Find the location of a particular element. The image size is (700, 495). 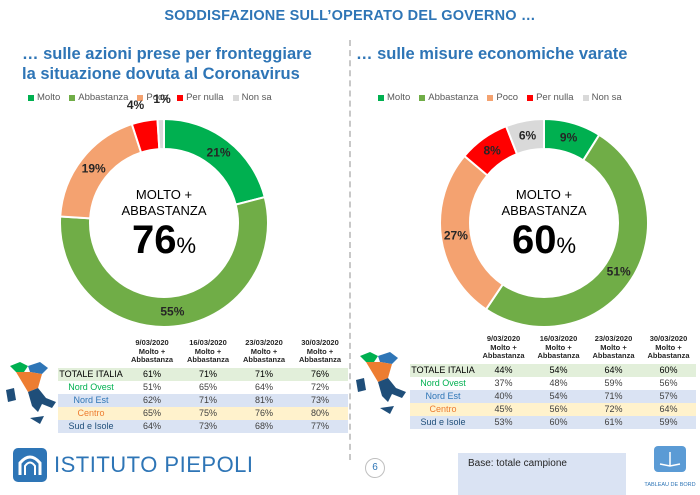

left-header-line: Molto + is located at coordinates (320, 351).